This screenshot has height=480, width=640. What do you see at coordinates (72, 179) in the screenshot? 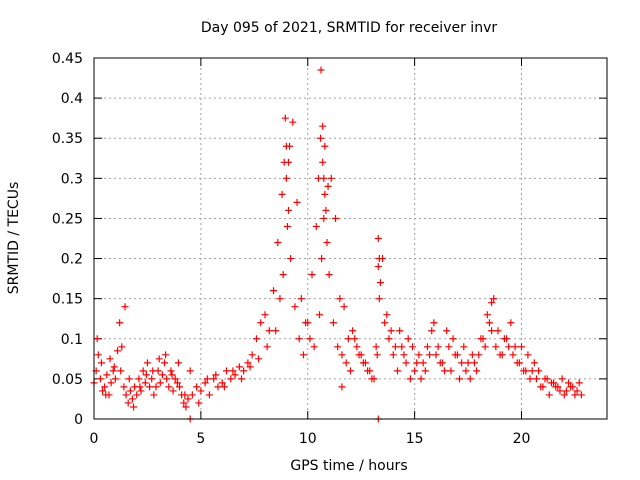
I see `y-tick-label: 0.3` at bounding box center [72, 179].